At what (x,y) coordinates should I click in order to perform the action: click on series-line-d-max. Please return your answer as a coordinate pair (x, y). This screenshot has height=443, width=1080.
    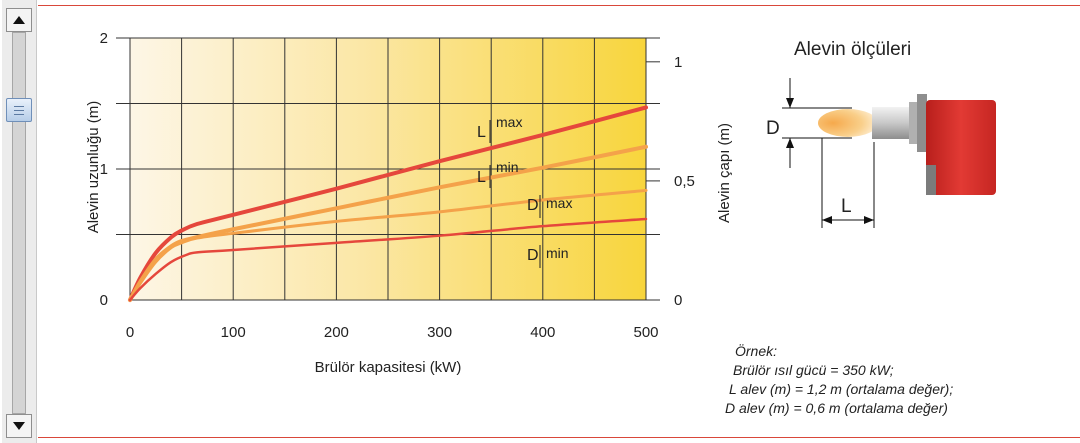
    Looking at the image, I should click on (388, 245).